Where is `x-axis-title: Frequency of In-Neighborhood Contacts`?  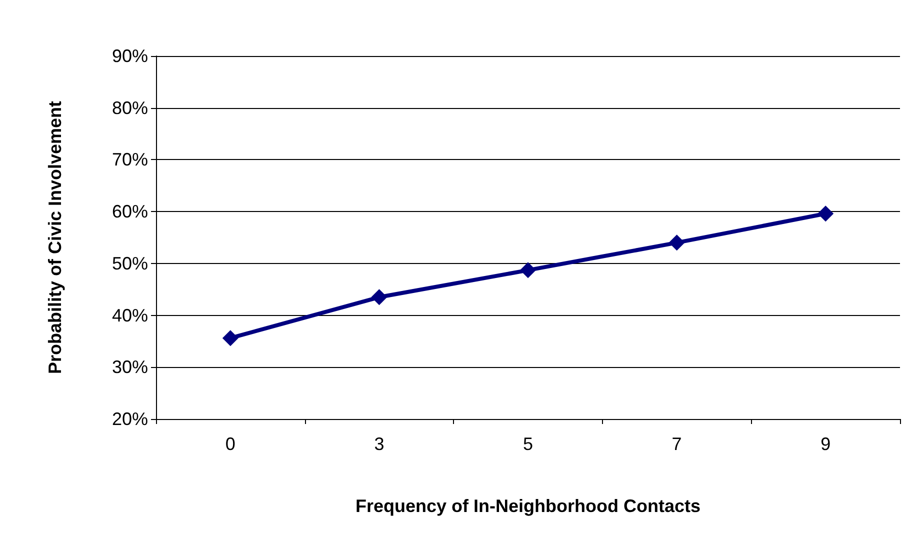
x-axis-title: Frequency of In-Neighborhood Contacts is located at coordinates (528, 506).